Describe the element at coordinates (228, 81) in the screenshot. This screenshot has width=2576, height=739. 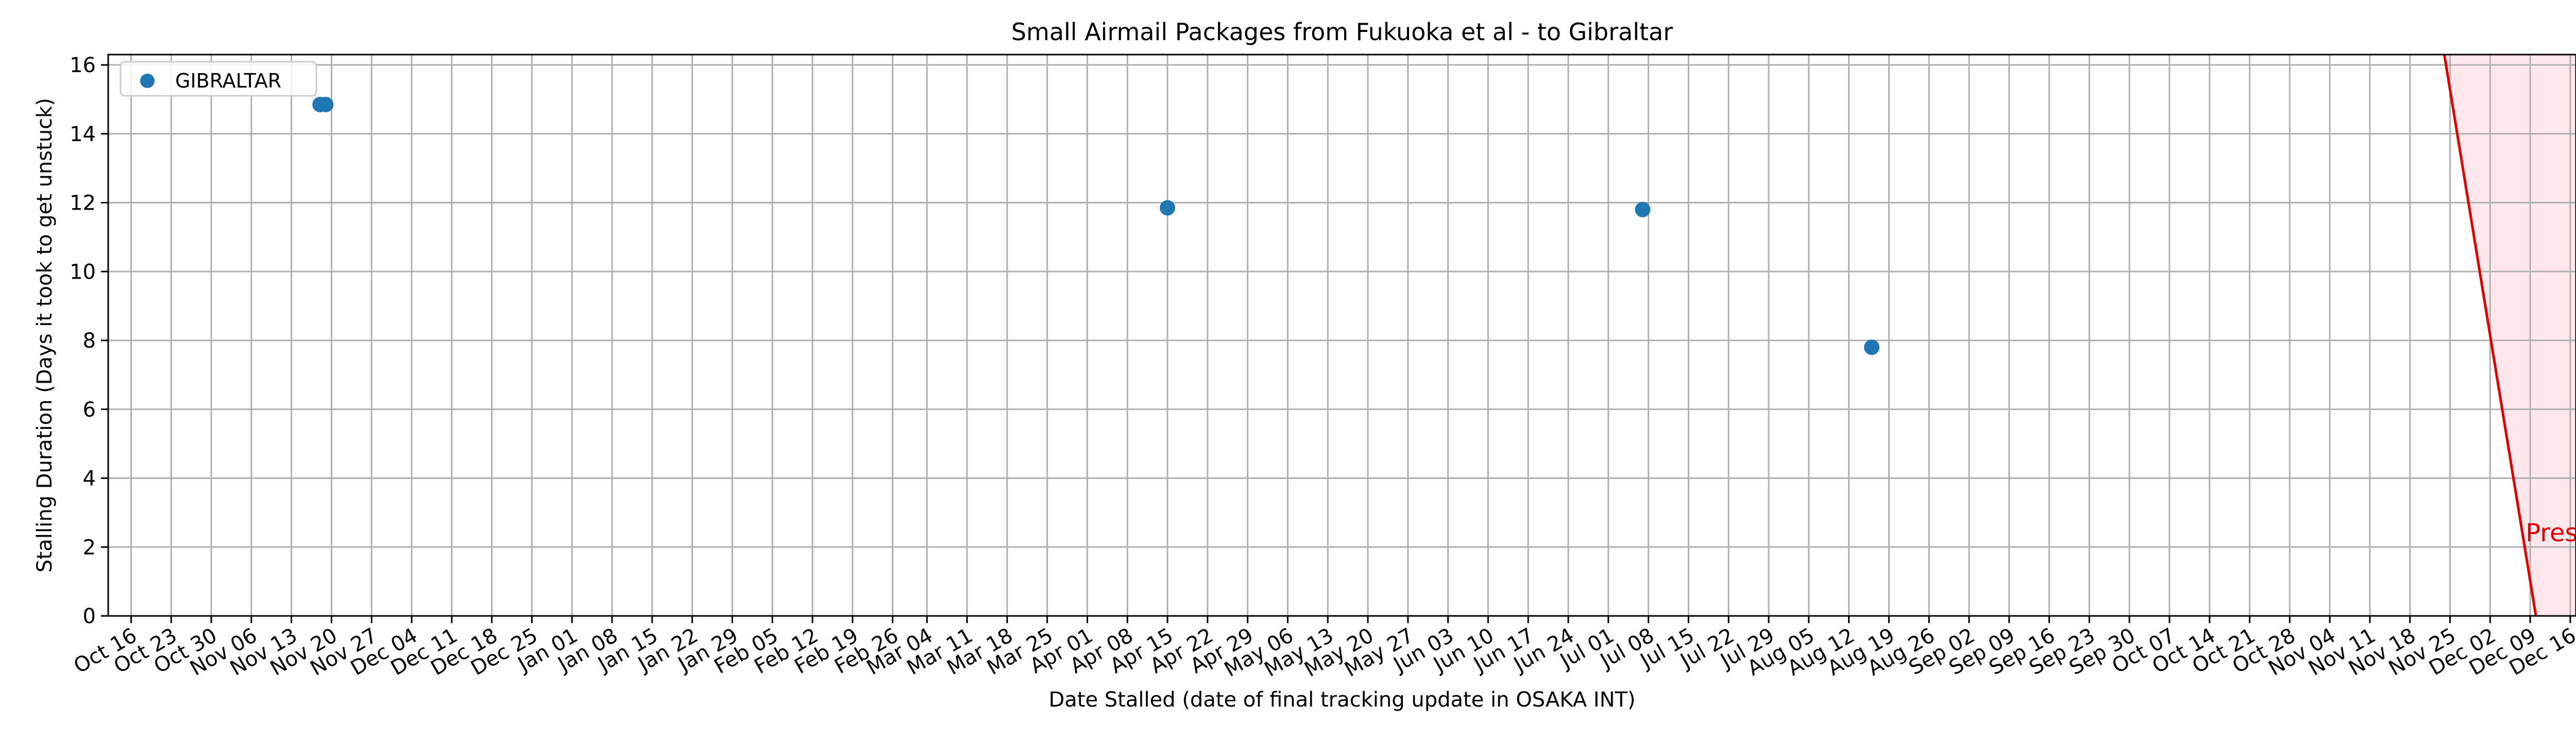
I see `legend-label: GIBRALTAR` at that location.